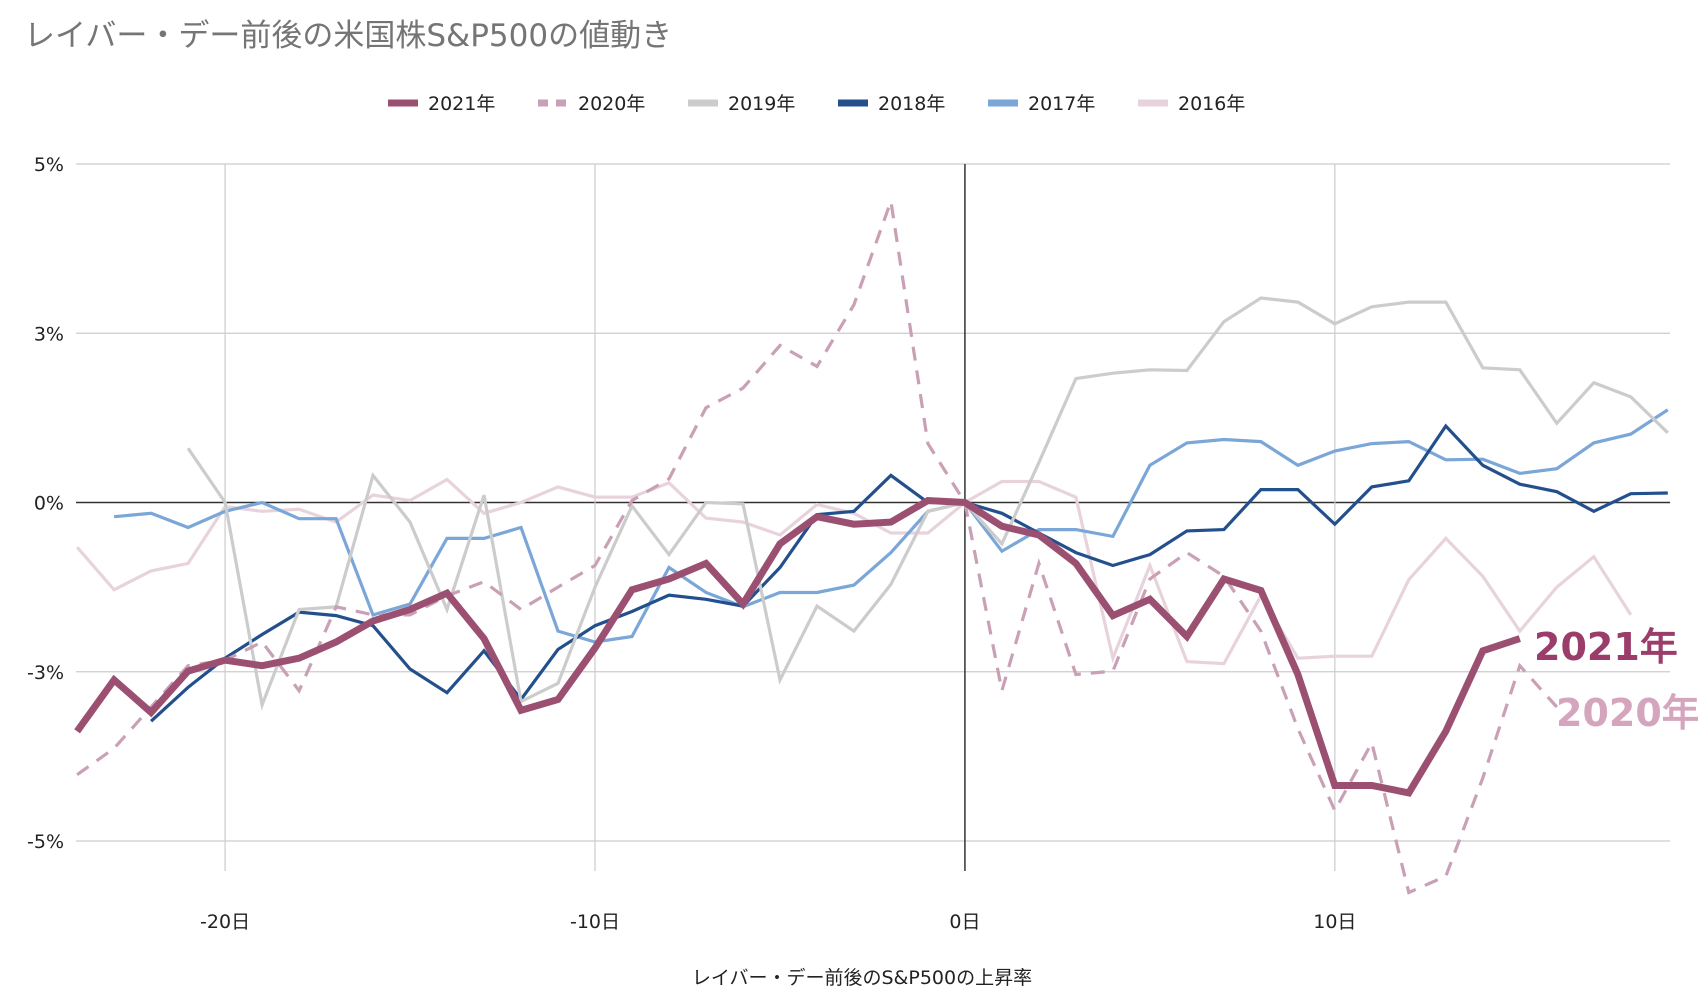 This screenshot has width=1698, height=998. Describe the element at coordinates (348, 36) in the screenshot. I see `chart-title: レイバー・デー前後の米国株S&P500の値動き` at that location.